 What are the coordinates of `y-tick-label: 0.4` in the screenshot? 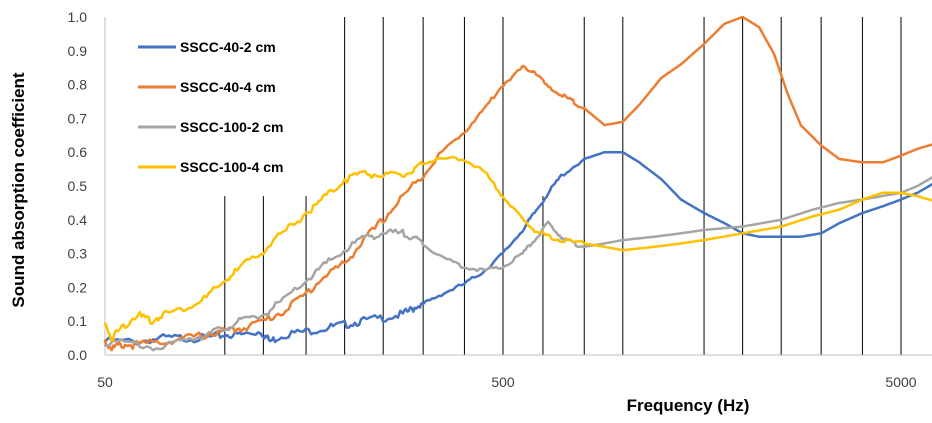 It's located at (78, 220).